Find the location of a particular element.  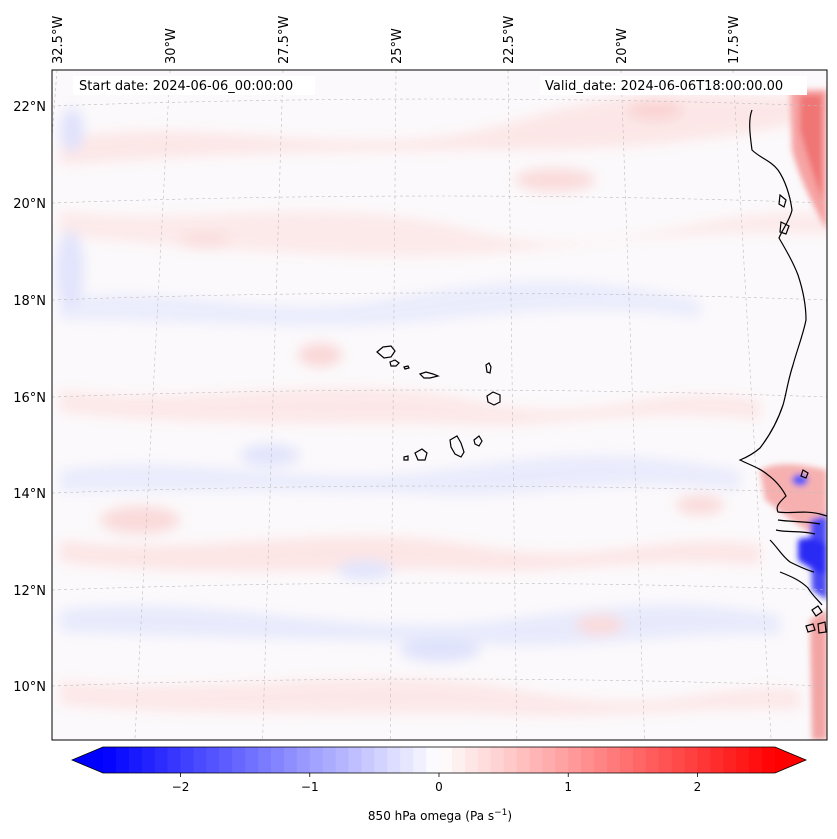

longitude-tick-label: 27.5°W is located at coordinates (284, 40).